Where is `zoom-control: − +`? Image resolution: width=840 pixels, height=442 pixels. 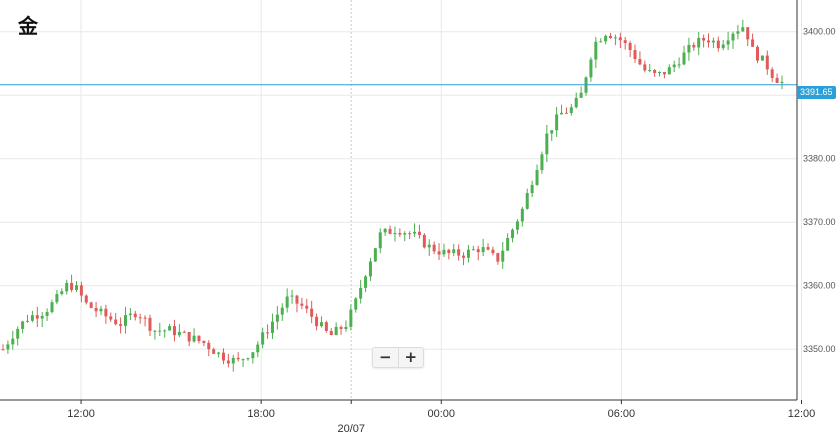
zoom-control: − + is located at coordinates (398, 357).